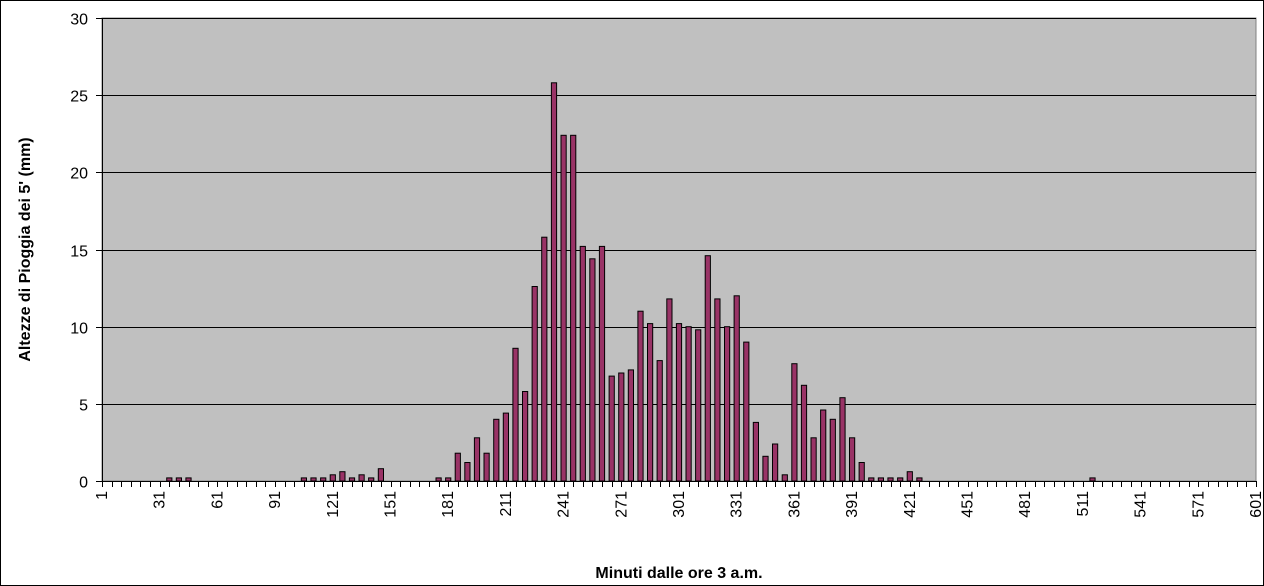 Image resolution: width=1264 pixels, height=586 pixels. Describe the element at coordinates (83, 483) in the screenshot. I see `y-tick-label: 0` at that location.